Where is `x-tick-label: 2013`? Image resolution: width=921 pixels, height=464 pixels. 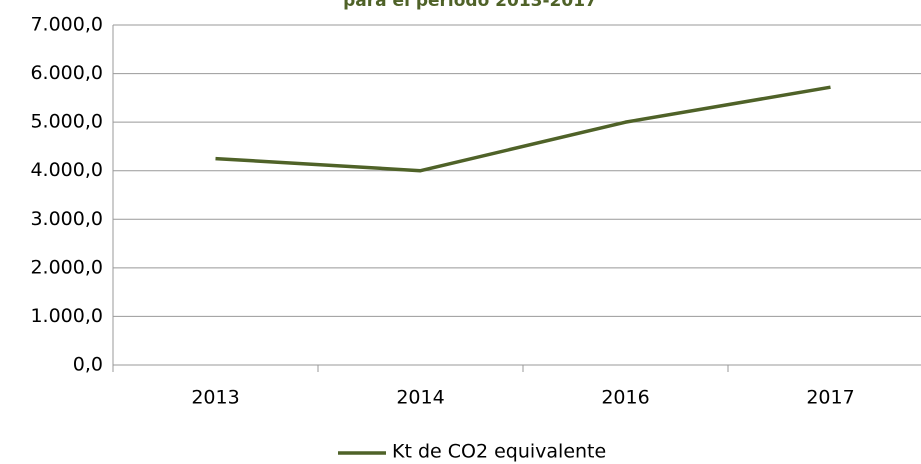
x-tick-label: 2013 is located at coordinates (215, 398).